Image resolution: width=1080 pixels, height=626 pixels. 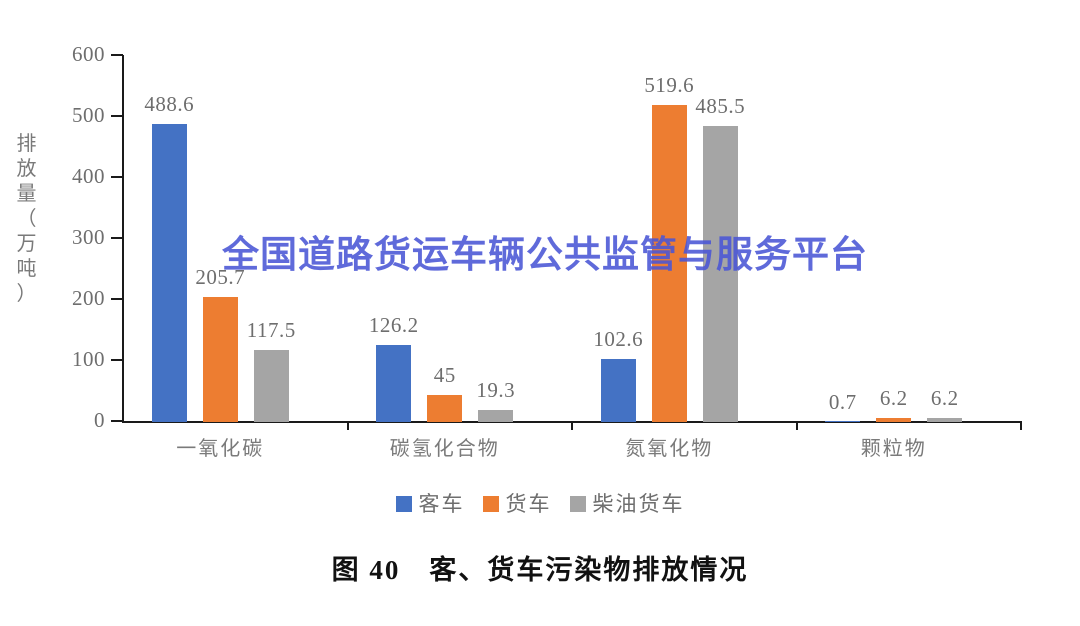 What do you see at coordinates (545, 254) in the screenshot?
I see `watermark-text: 全国道路货运车辆公共监管与服务平台` at bounding box center [545, 254].